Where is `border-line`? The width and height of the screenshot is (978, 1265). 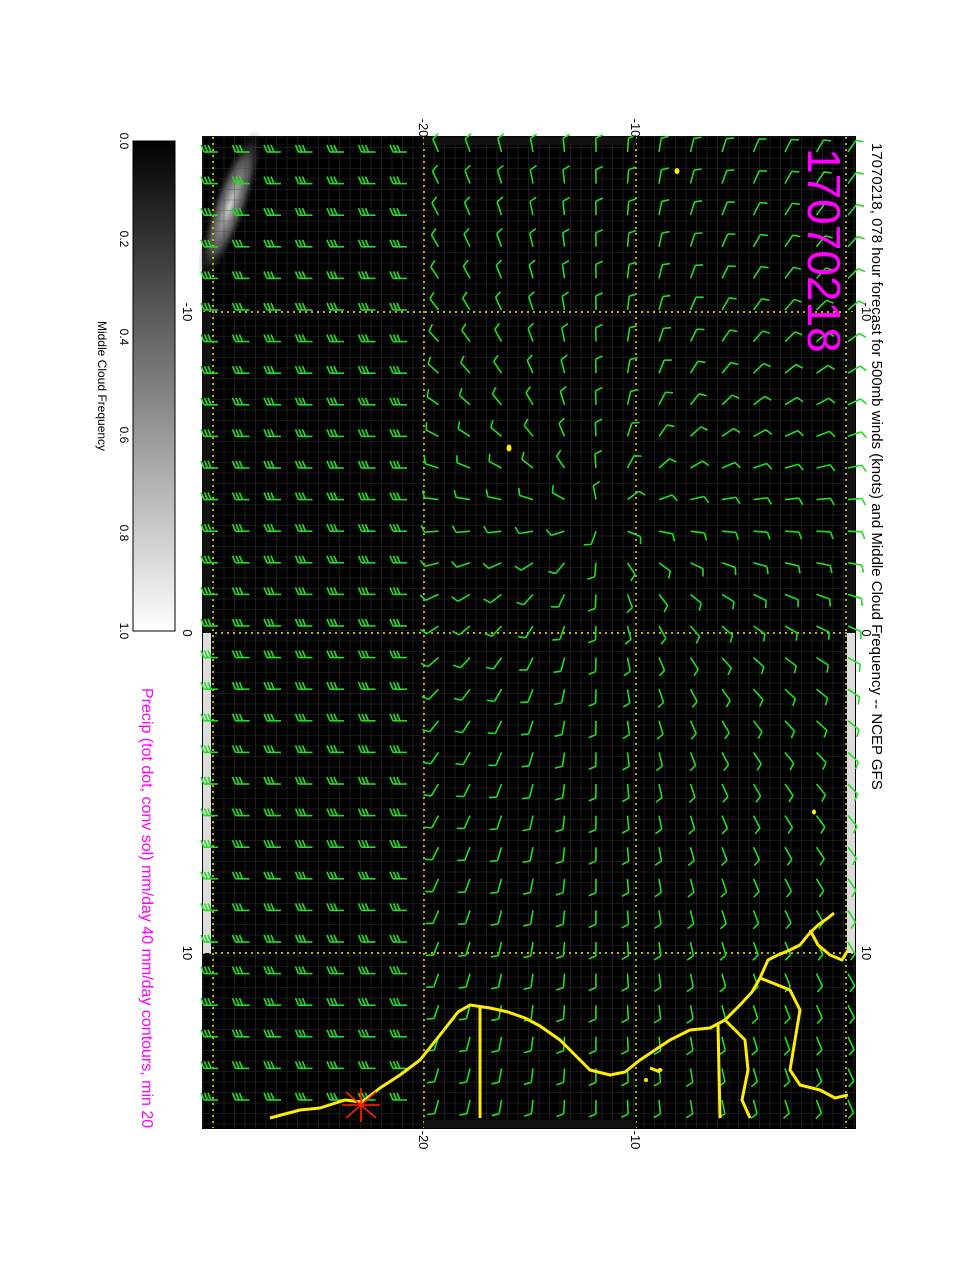 border-line is located at coordinates (719, 1071).